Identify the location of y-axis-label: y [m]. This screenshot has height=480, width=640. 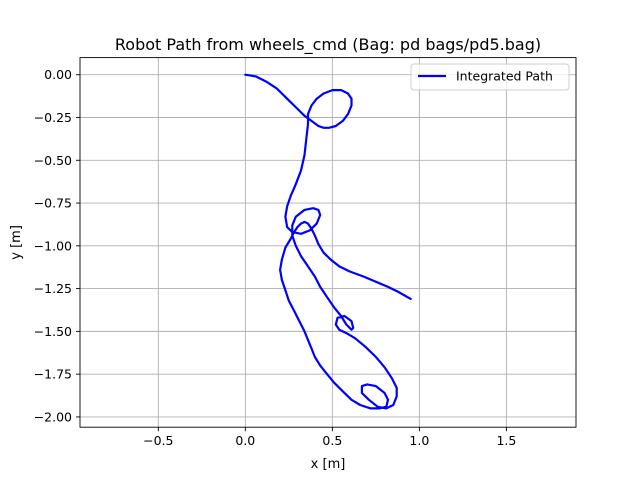
(16, 242).